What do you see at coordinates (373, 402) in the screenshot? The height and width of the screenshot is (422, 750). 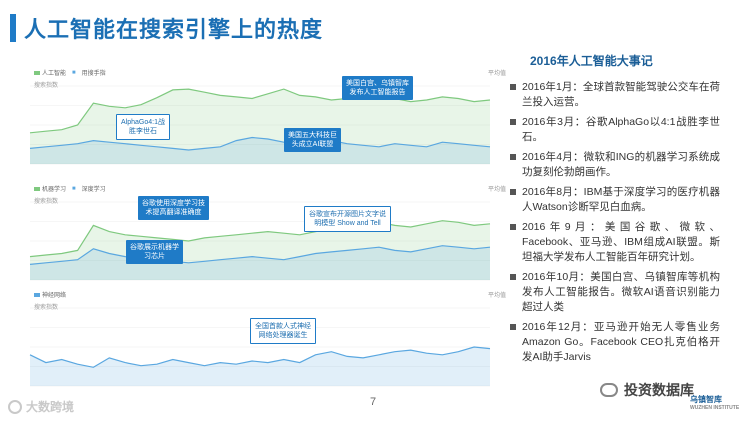 I see `page-number: 7` at bounding box center [373, 402].